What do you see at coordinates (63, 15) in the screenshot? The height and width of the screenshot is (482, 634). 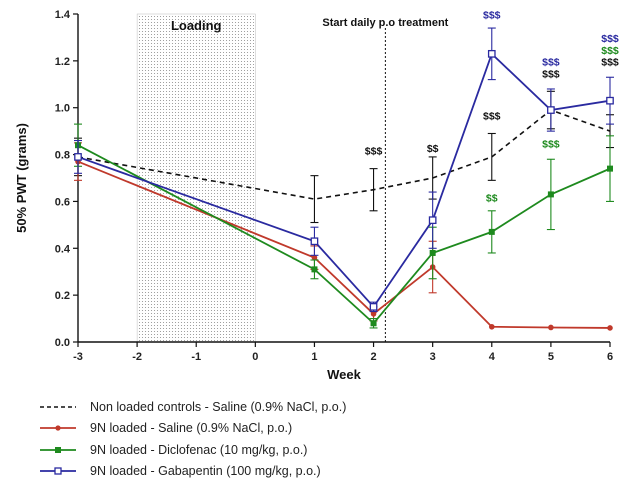 I see `y-tick-label: 1.4` at bounding box center [63, 15].